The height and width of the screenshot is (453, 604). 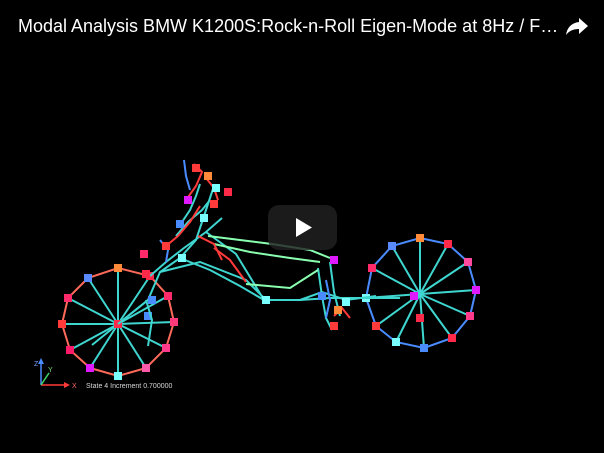 I want to click on share-button, so click(x=577, y=26).